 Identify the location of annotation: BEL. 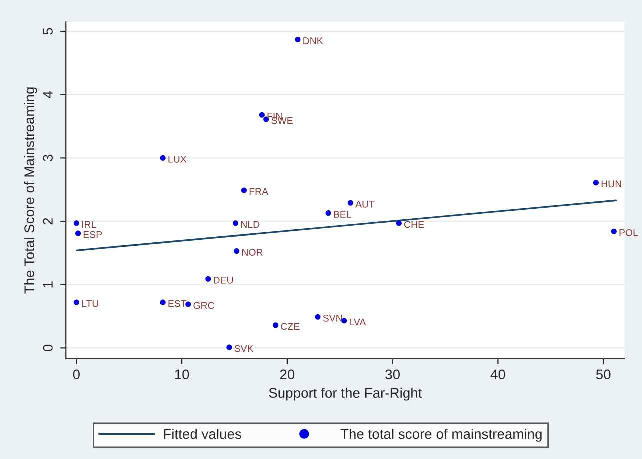
(343, 214).